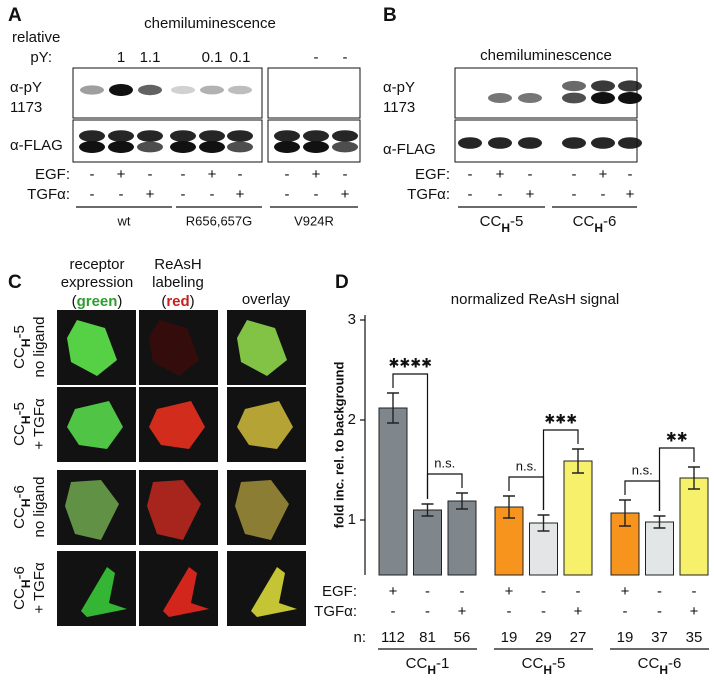 Image resolution: width=714 pixels, height=682 pixels. What do you see at coordinates (178, 282) in the screenshot?
I see `column-label: labeling` at bounding box center [178, 282].